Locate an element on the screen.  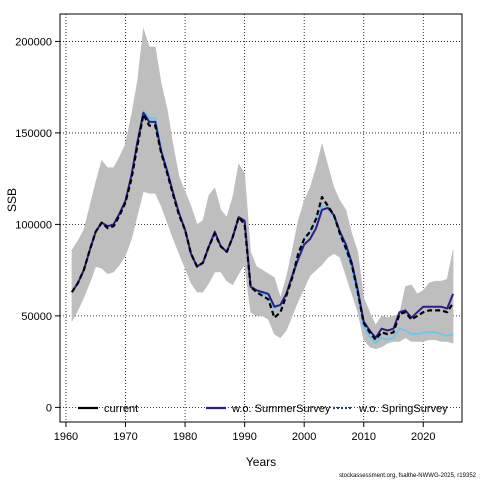
y-axis: 0 50000 100000 150000 200000 is located at coordinates (37, 225).